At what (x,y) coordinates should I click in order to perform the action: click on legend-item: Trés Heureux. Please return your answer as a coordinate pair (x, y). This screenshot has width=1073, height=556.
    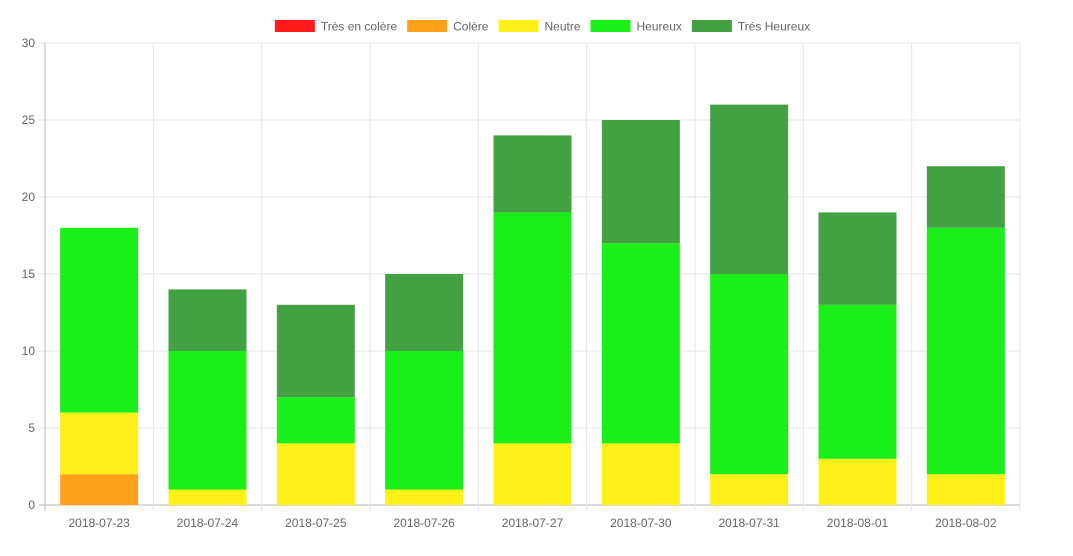
    Looking at the image, I should click on (750, 27).